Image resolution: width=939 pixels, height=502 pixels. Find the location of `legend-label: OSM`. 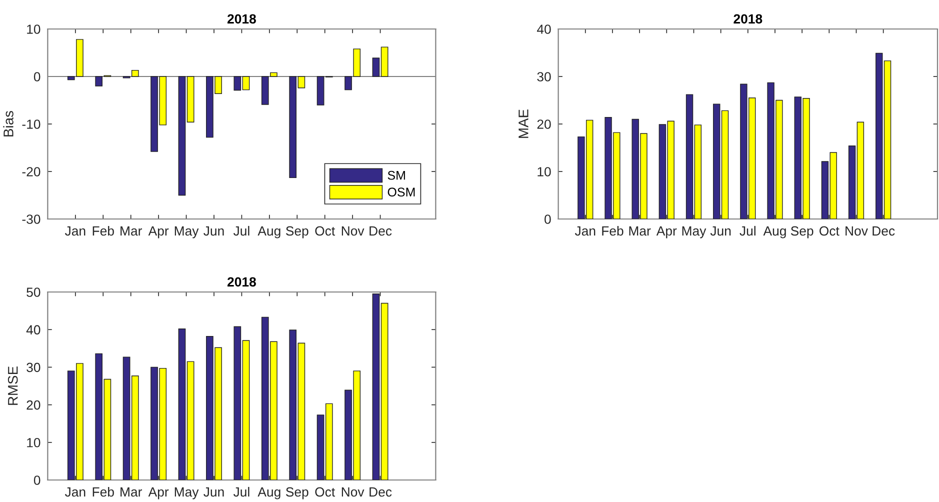

legend-label: OSM is located at coordinates (401, 192).